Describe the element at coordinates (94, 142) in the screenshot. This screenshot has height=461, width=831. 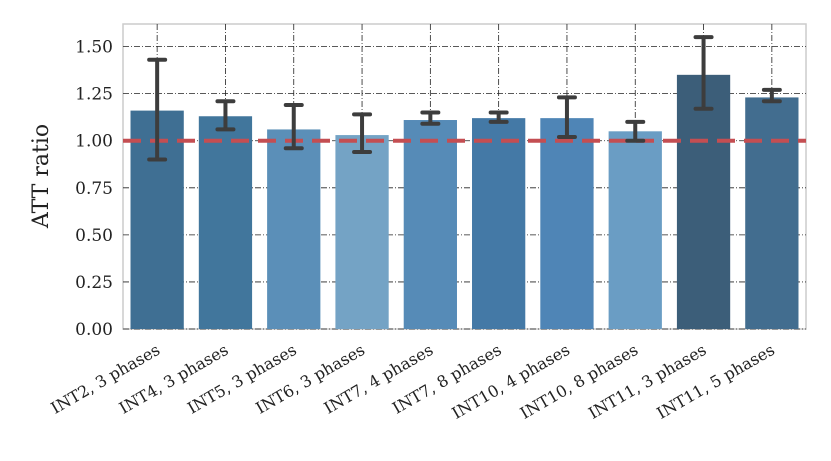
I see `y-tick-label: 1.00` at that location.